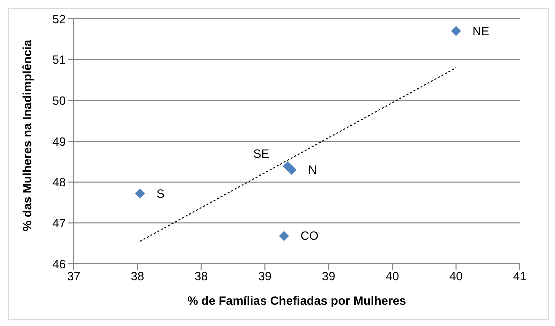 The height and width of the screenshot is (326, 555). Describe the element at coordinates (27, 136) in the screenshot. I see `y-axis-title: % das Mulheres na Inadimplência` at that location.